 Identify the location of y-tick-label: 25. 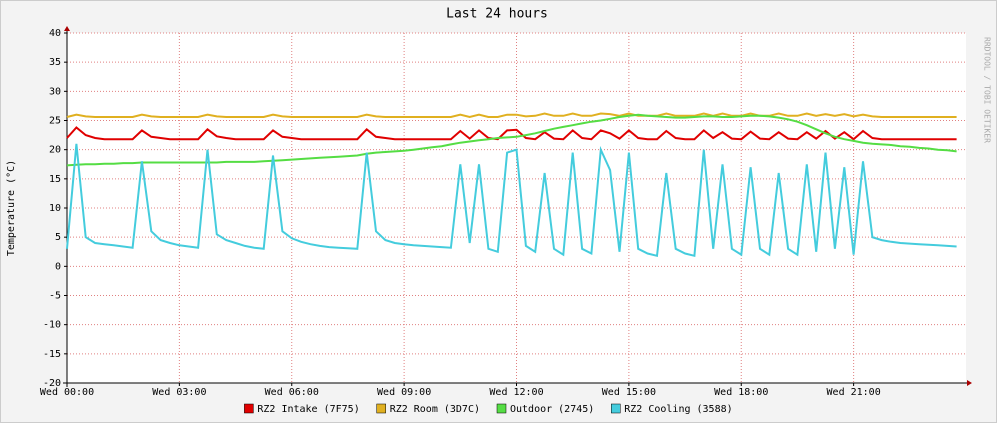
(55, 121).